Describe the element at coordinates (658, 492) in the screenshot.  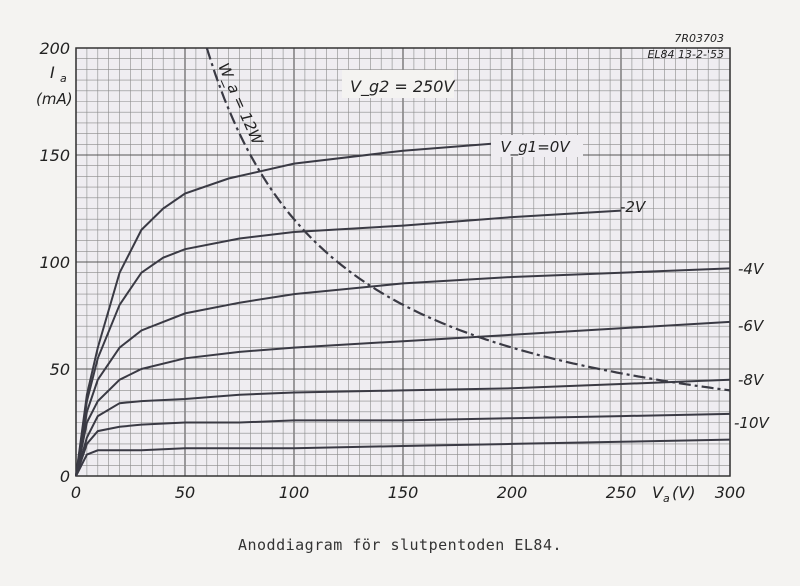
I see `x-axis-label: V` at that location.